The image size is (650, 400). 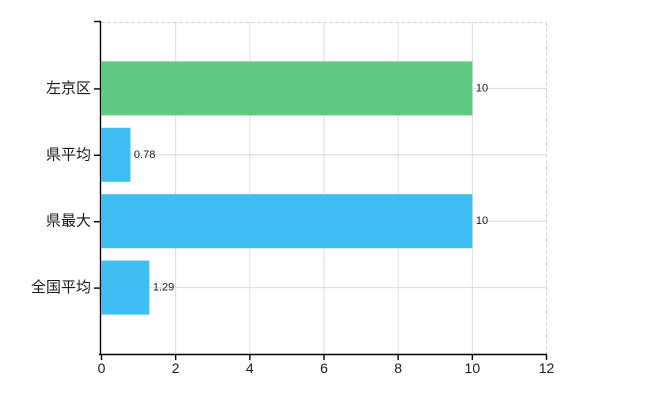 What do you see at coordinates (473, 368) in the screenshot?
I see `x-tick-label: 10` at bounding box center [473, 368].